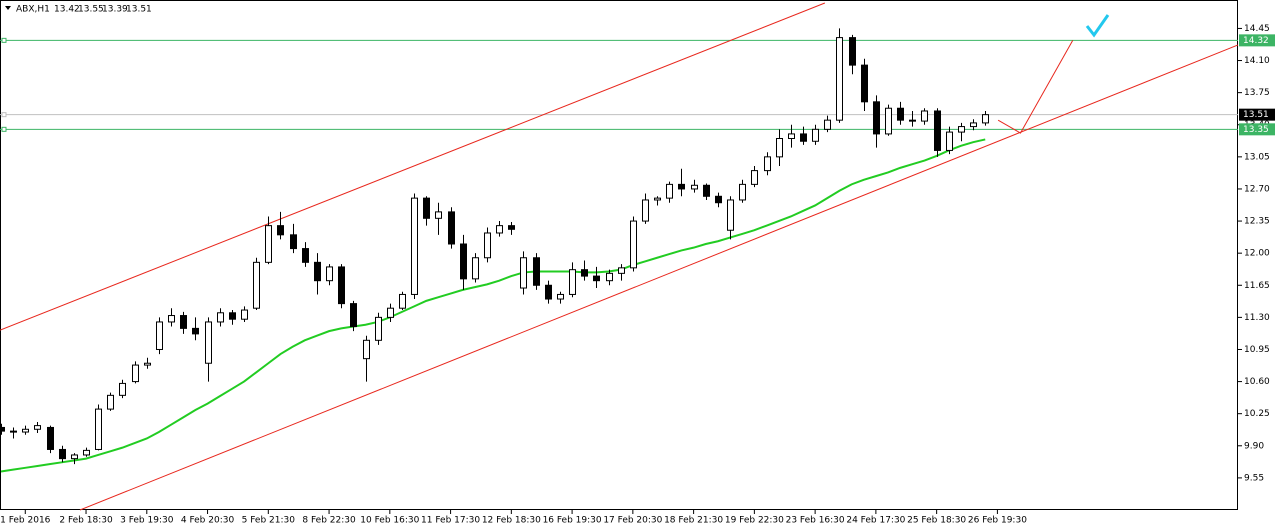  I want to click on level-label: 13.35, so click(1256, 130).